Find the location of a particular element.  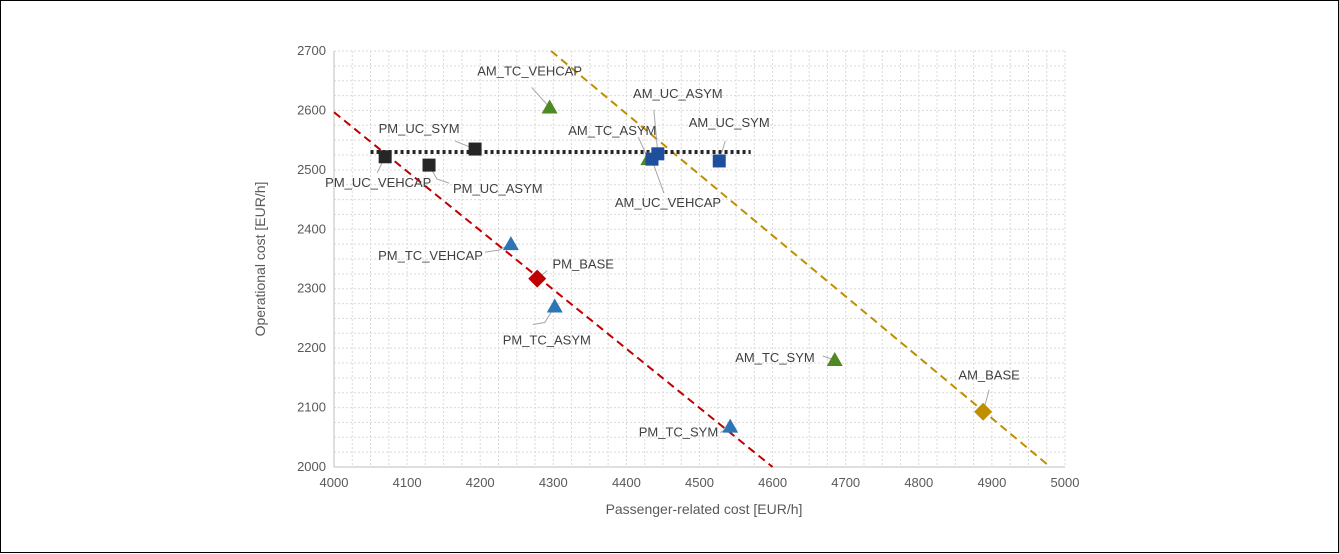

x-tick-label: 4800 is located at coordinates (918, 482).